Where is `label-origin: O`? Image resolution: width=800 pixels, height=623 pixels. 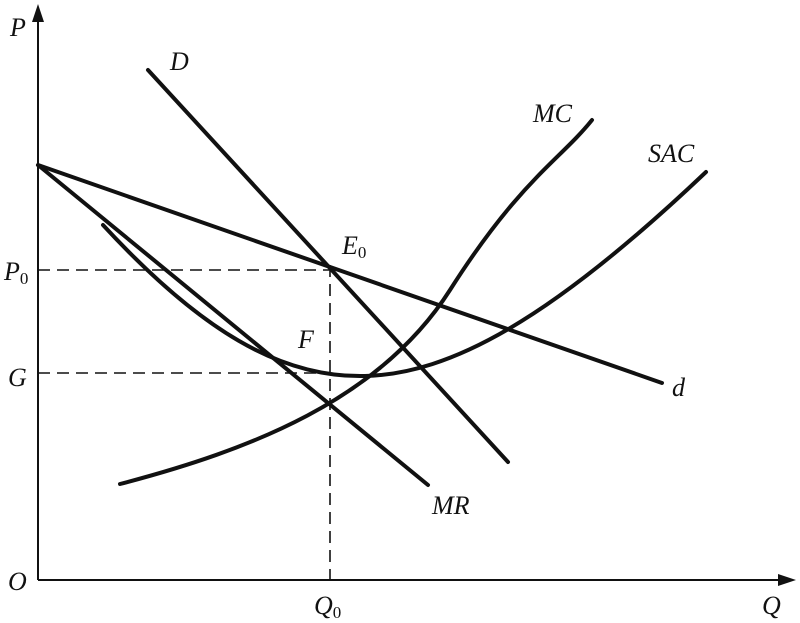
label-origin: O is located at coordinates (17, 581).